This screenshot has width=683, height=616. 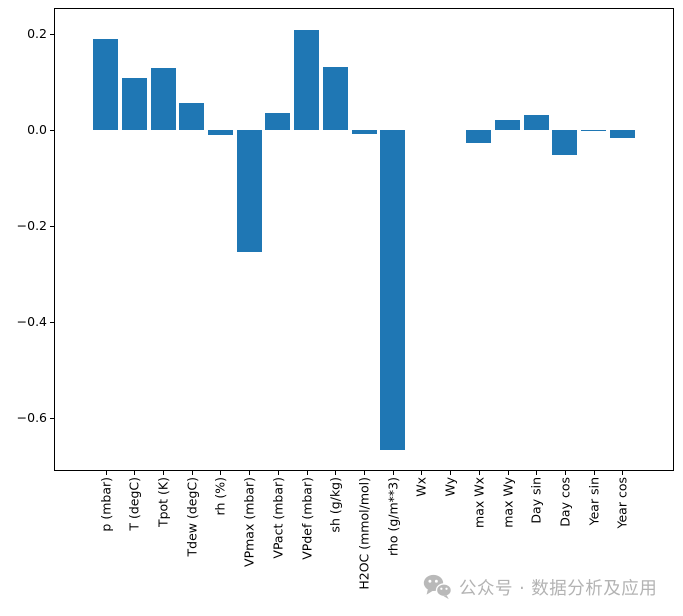 What do you see at coordinates (249, 191) in the screenshot?
I see `bar-vpmax-mbar` at bounding box center [249, 191].